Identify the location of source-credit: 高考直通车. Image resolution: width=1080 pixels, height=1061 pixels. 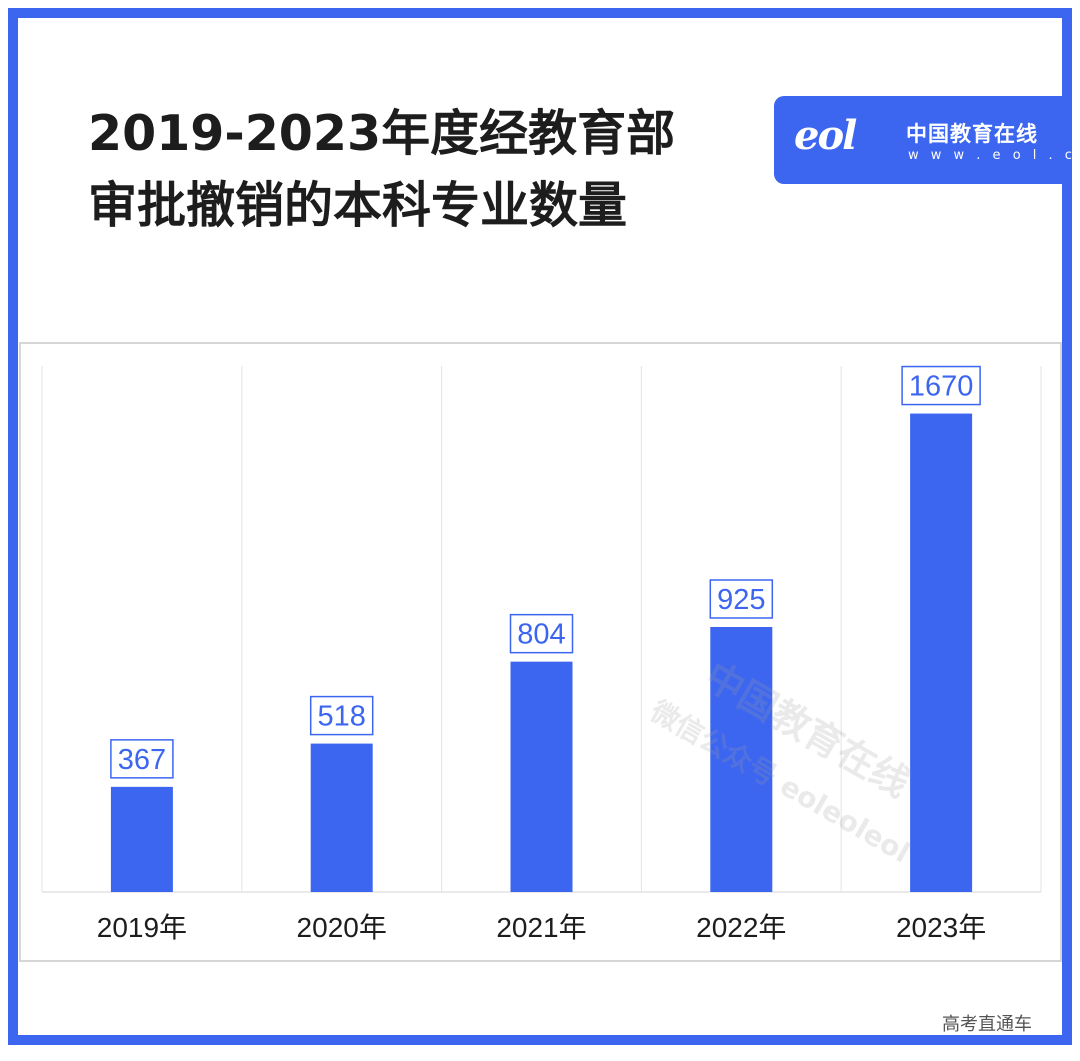
(987, 1024).